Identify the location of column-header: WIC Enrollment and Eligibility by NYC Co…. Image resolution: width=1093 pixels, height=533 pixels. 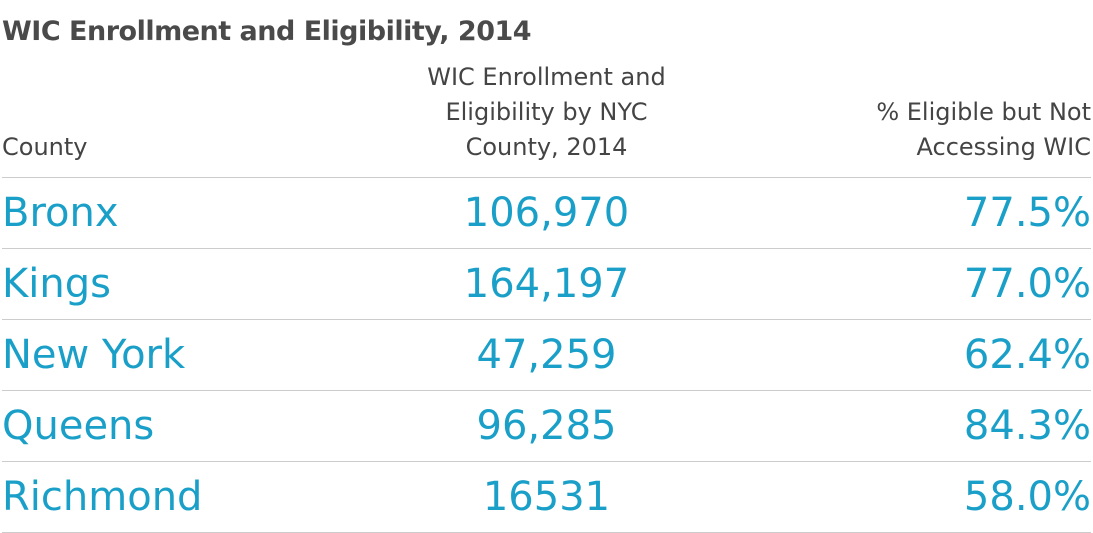
(546, 119).